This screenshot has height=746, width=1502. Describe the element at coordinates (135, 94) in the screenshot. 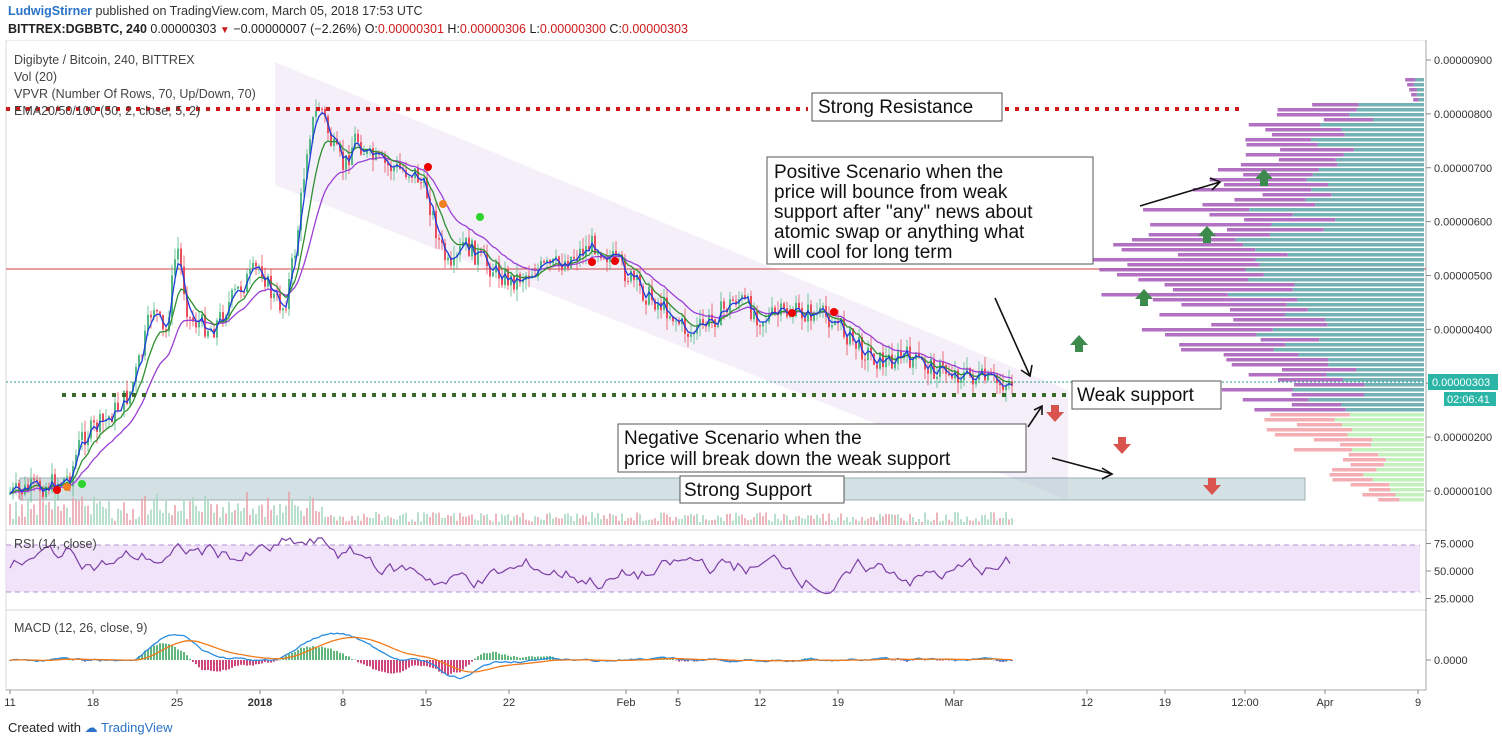

I see `legend-vpvr: VPVR (Number Of Rows, 70, Up/Down, 70)` at that location.